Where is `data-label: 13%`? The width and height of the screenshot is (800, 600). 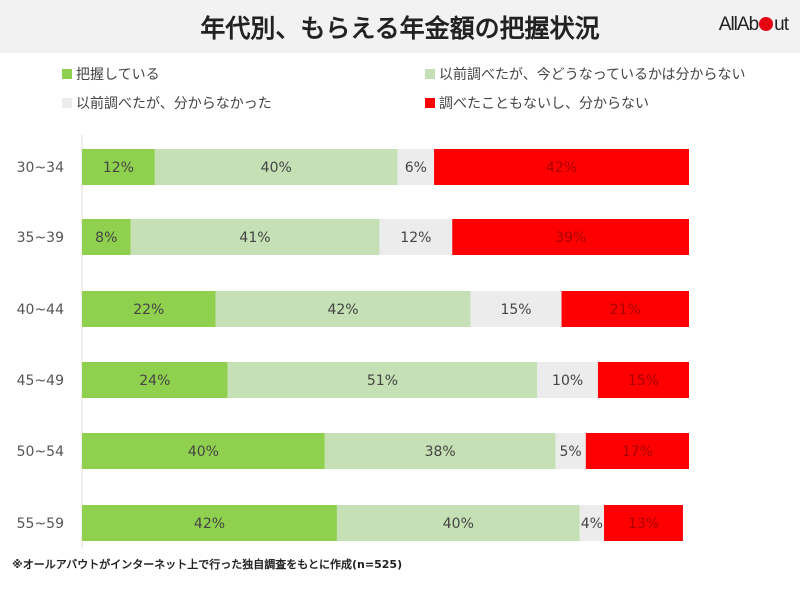
data-label: 13% is located at coordinates (643, 524).